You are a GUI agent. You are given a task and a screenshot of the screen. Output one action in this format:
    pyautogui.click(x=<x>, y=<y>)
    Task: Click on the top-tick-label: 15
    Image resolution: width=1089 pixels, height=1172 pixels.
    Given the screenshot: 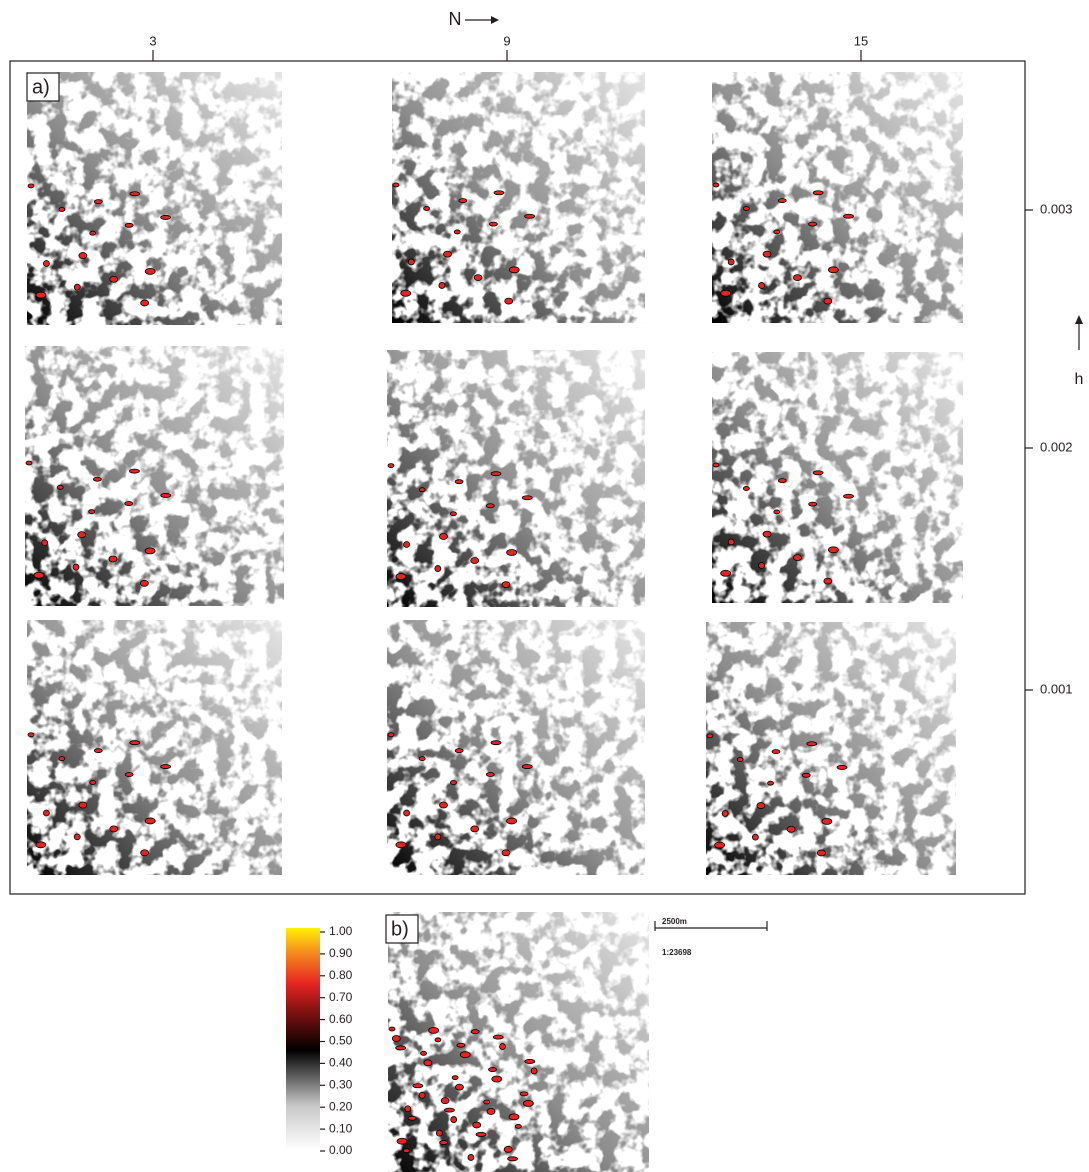 What is the action you would take?
    pyautogui.click(x=861, y=40)
    